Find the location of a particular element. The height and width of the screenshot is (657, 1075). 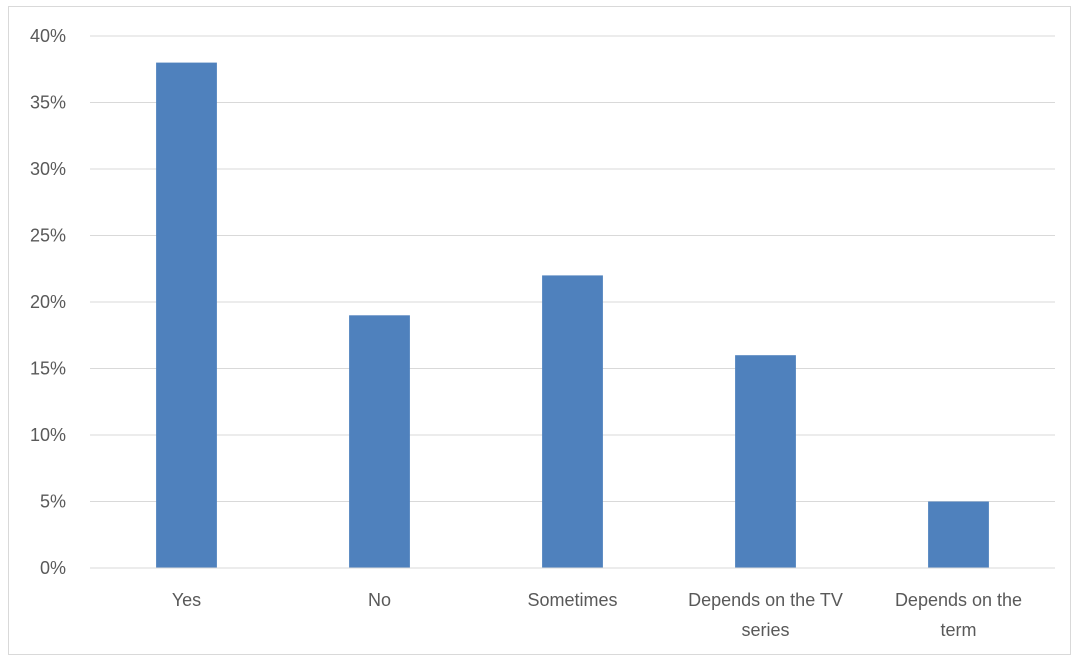

x-category-label: Sometimes is located at coordinates (572, 600).